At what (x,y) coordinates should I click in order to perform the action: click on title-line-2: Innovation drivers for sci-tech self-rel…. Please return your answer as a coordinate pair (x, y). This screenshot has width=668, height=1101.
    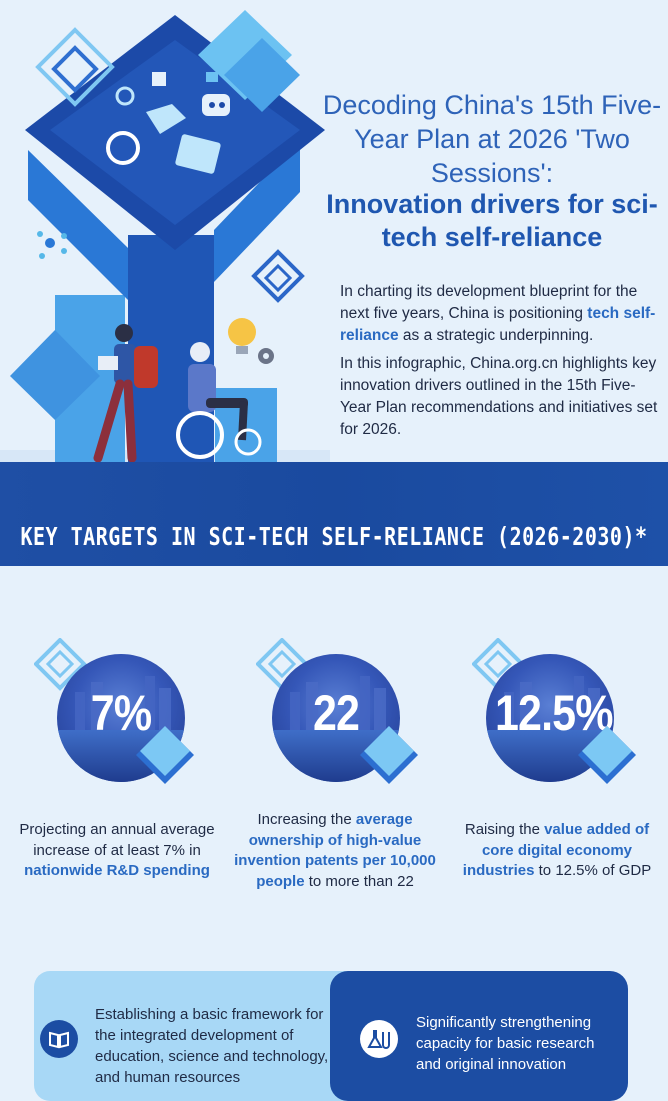
    Looking at the image, I should click on (492, 220).